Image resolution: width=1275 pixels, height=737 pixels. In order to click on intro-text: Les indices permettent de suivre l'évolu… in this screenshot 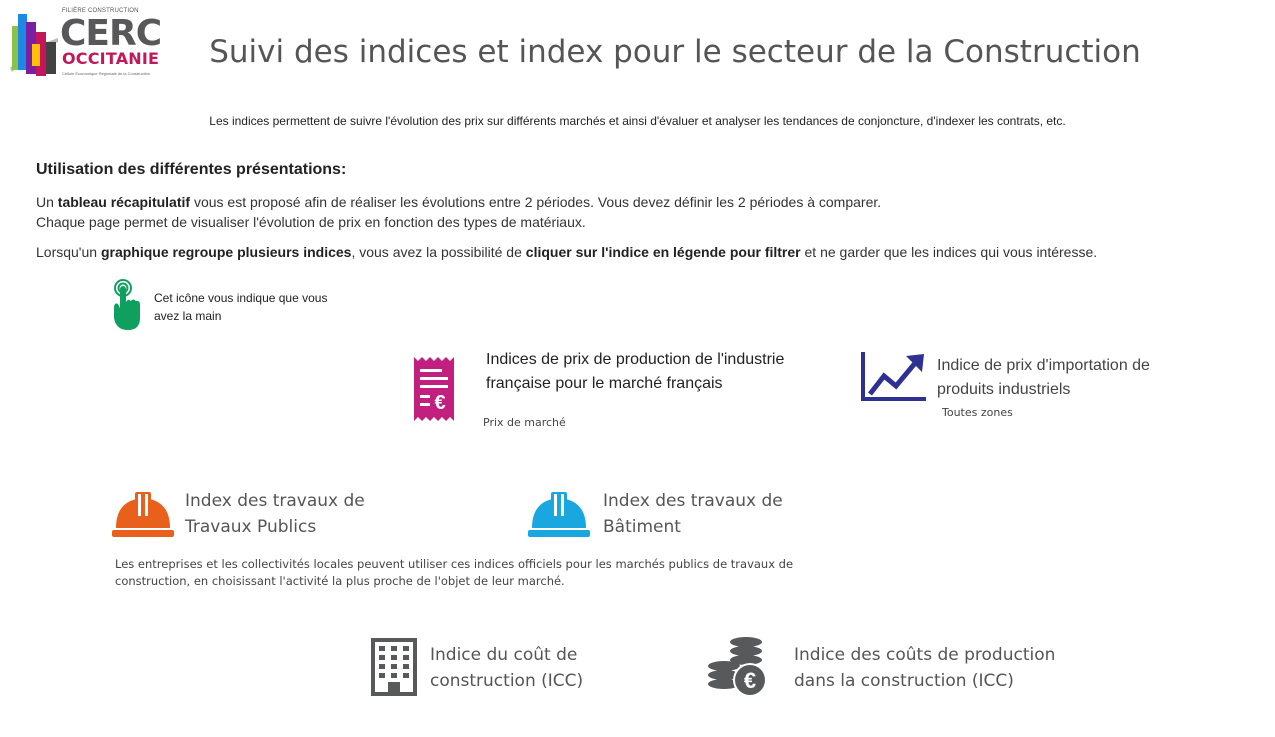, I will do `click(637, 121)`.